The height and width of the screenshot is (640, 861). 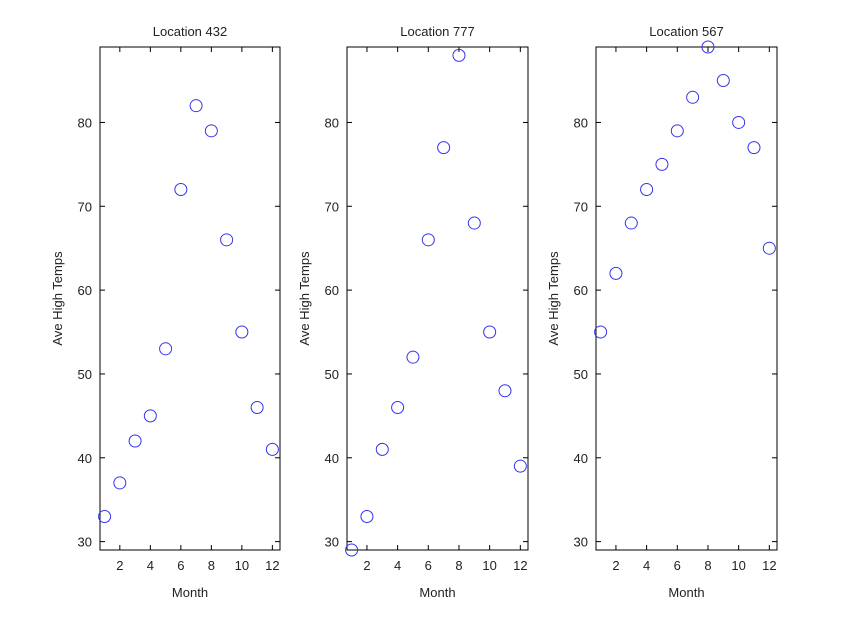 What do you see at coordinates (686, 31) in the screenshot?
I see `chart-title: Location 567` at bounding box center [686, 31].